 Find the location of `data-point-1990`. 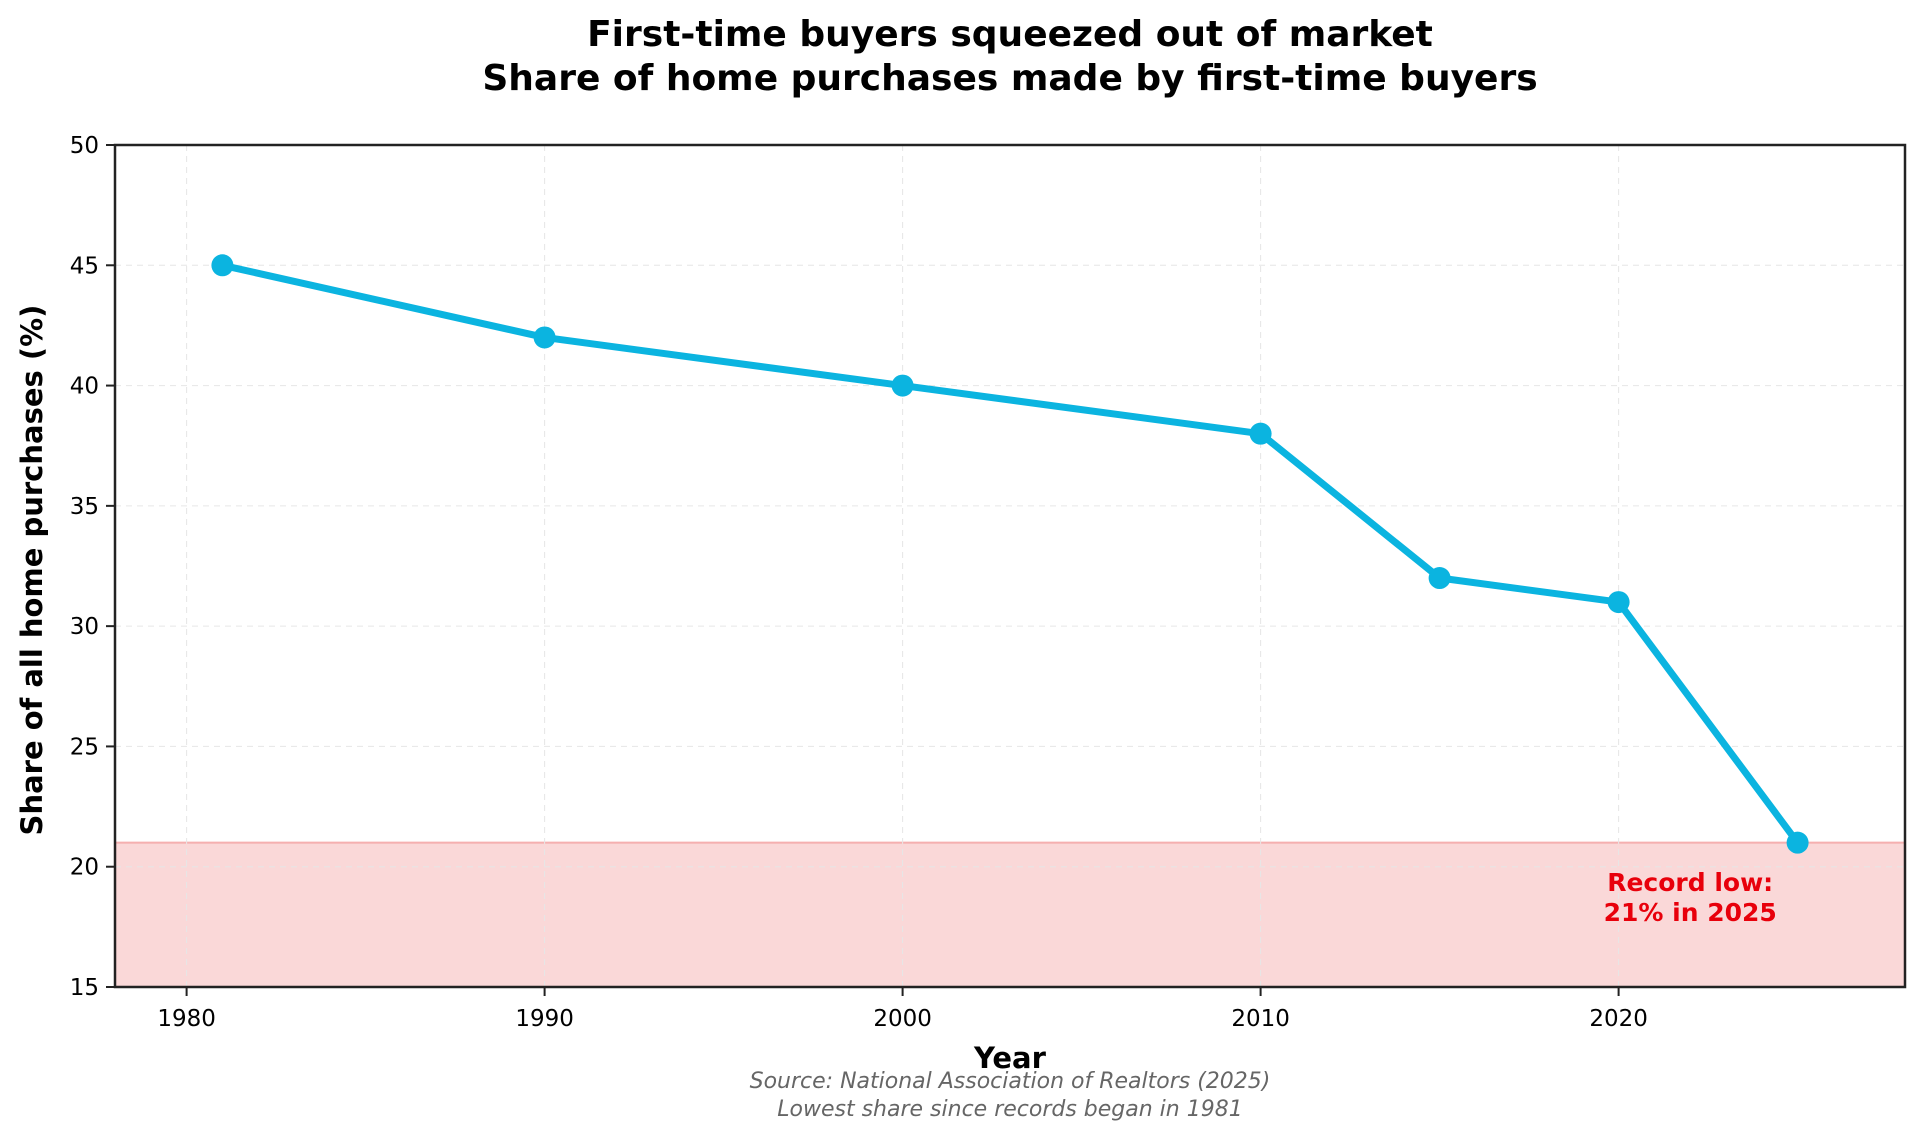

data-point-1990 is located at coordinates (544, 337).